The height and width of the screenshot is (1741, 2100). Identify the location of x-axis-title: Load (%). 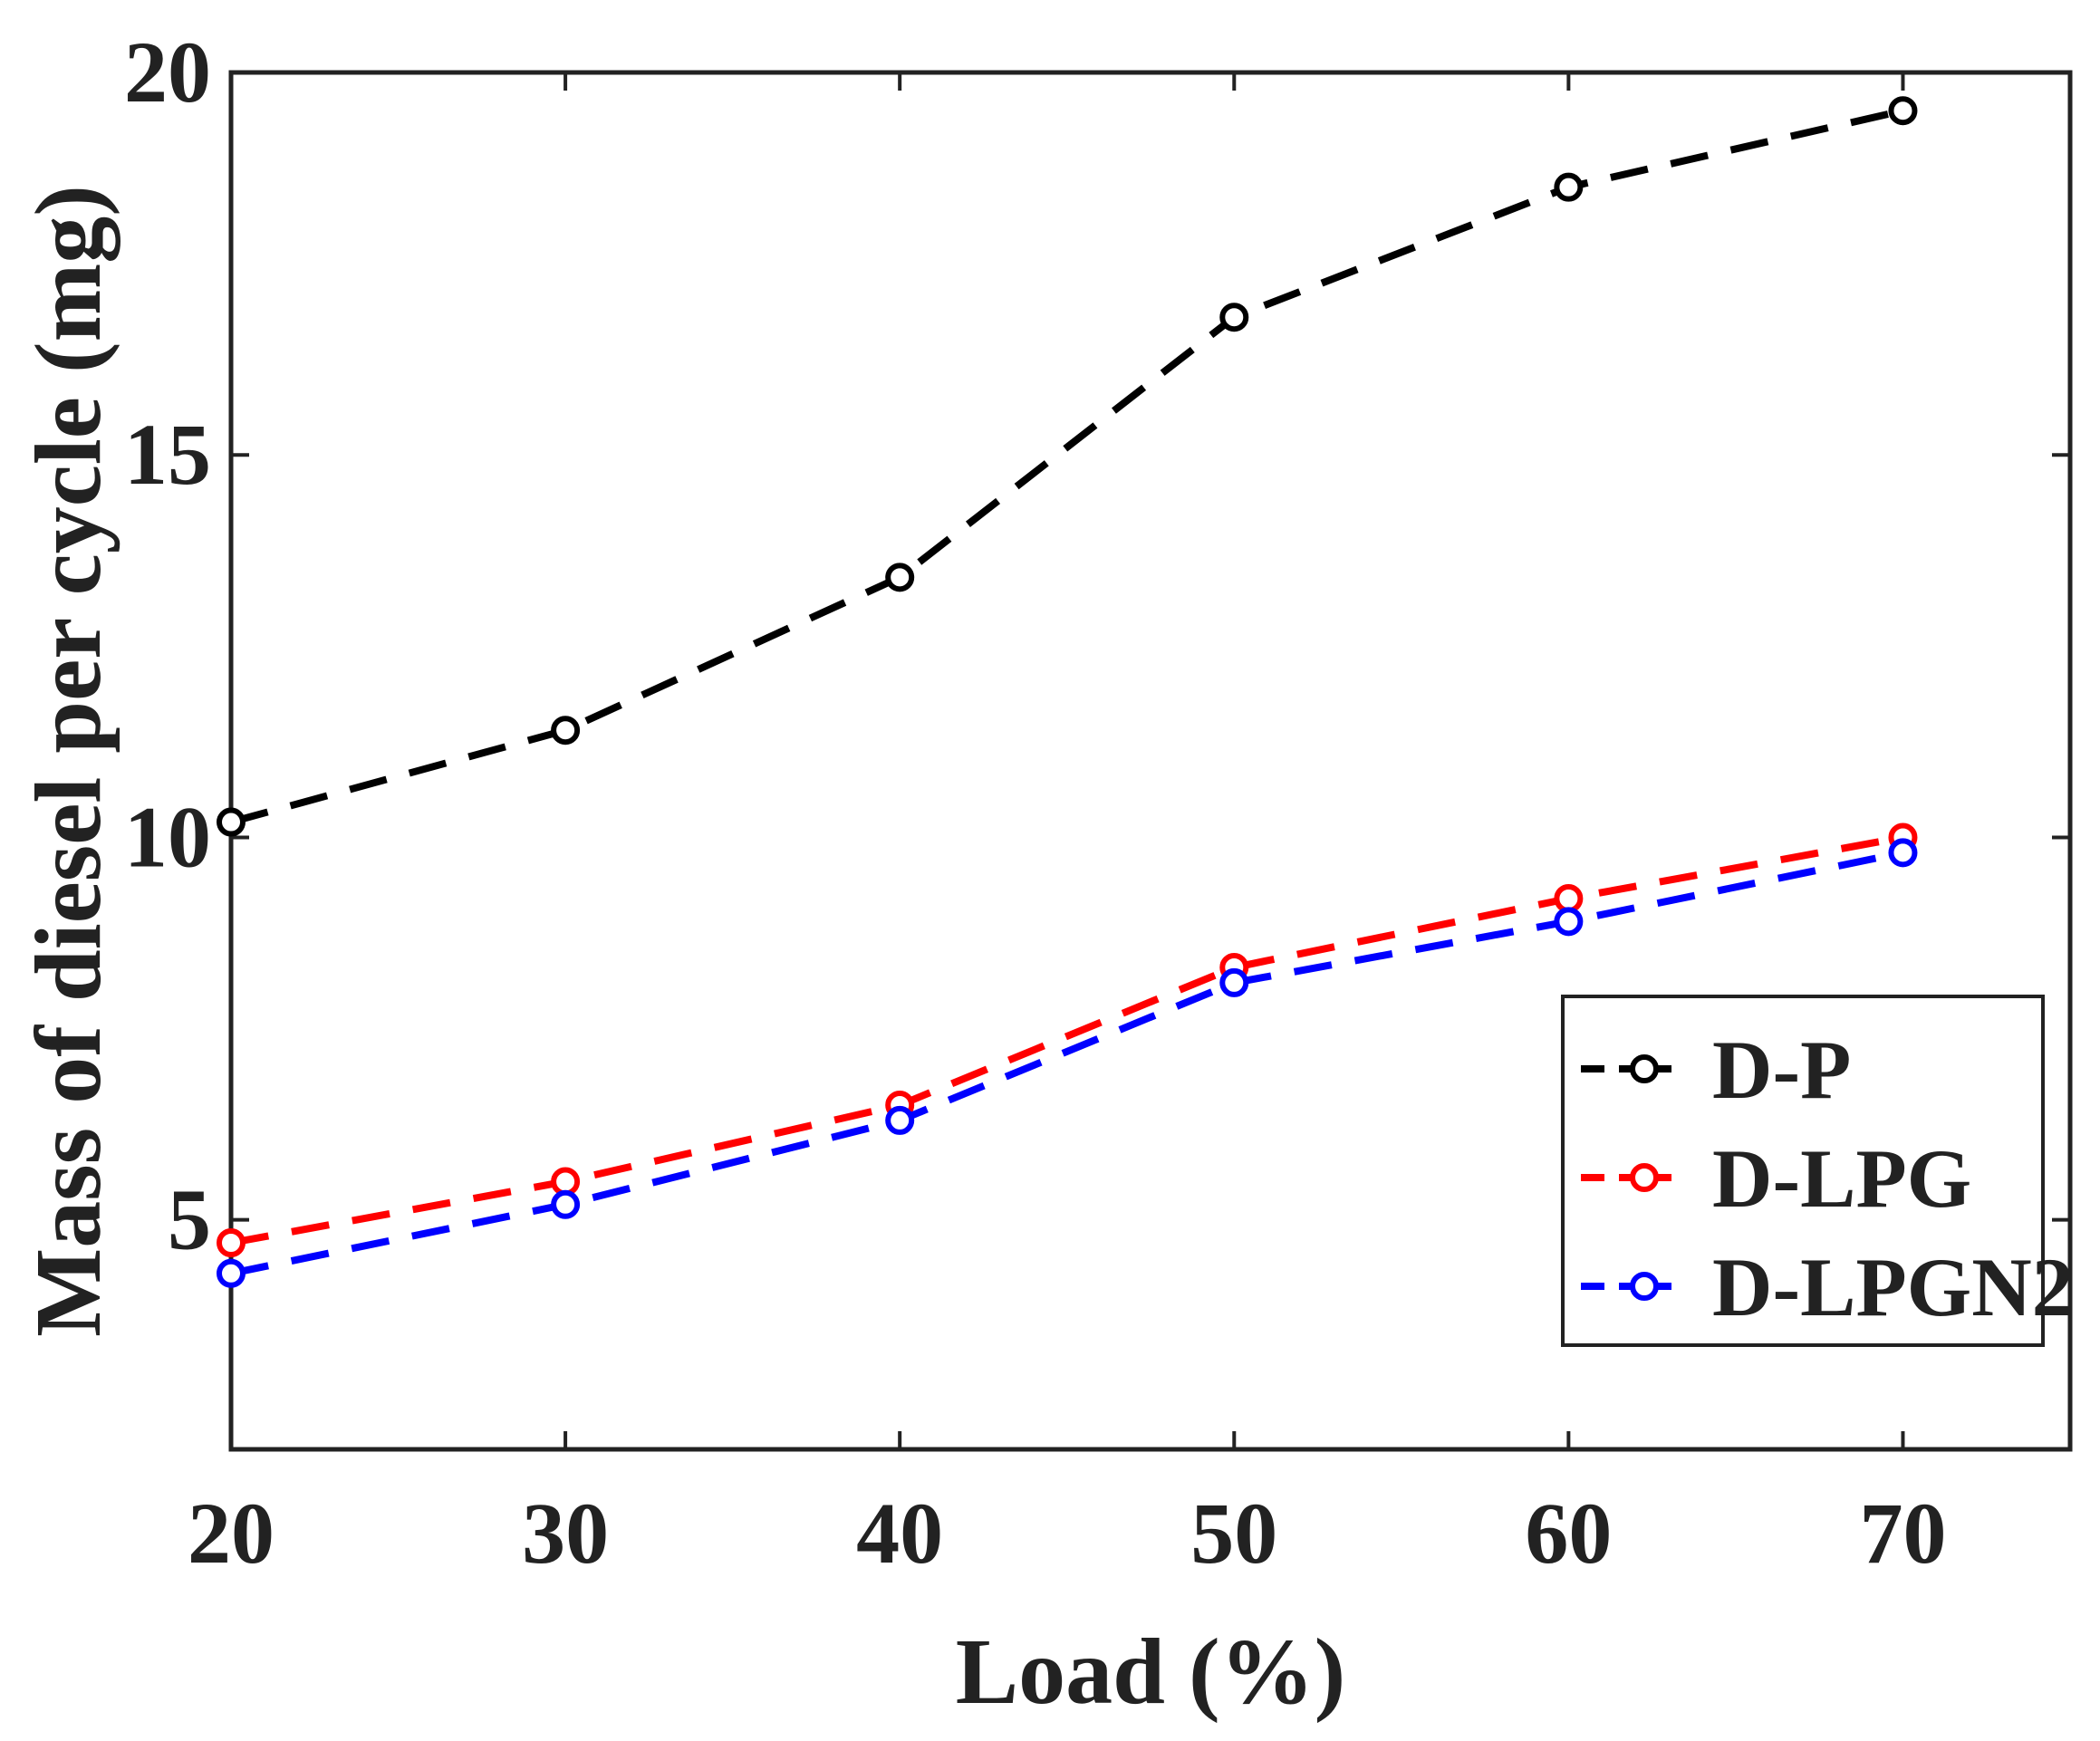
(1150, 1672).